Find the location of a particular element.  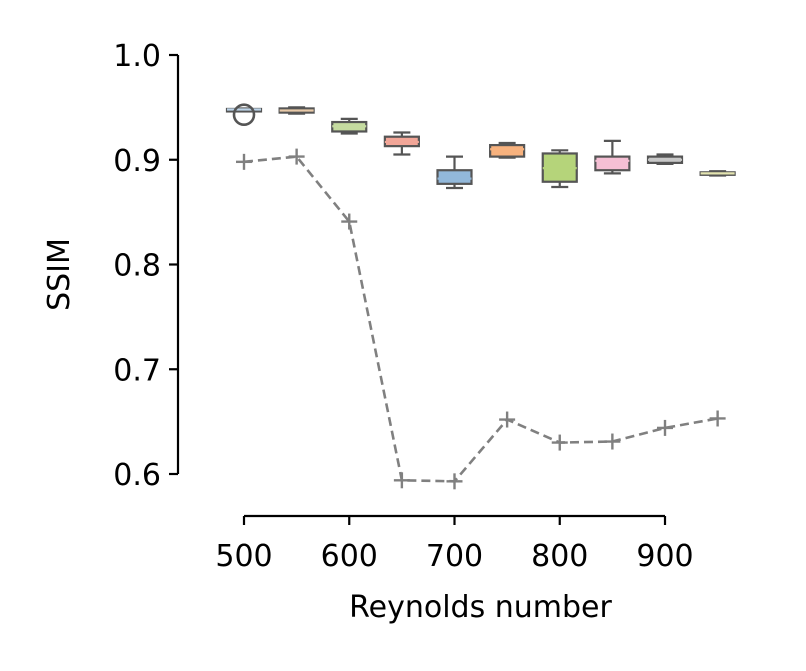

y-axis-label: SSIM is located at coordinates (59, 274).